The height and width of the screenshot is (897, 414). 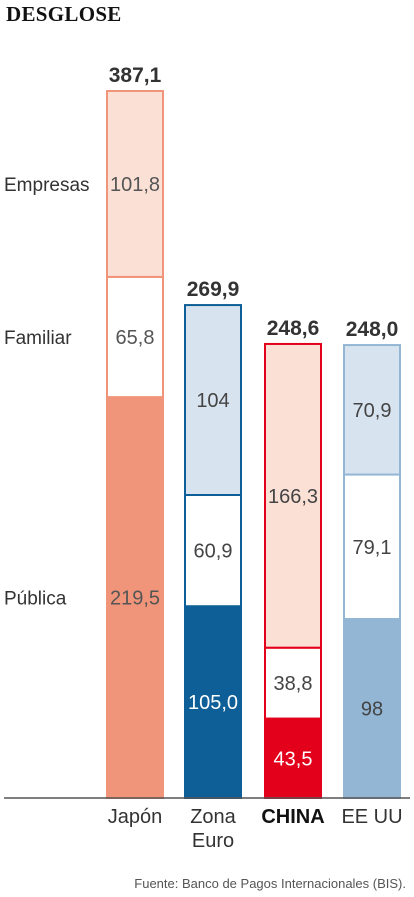 What do you see at coordinates (372, 710) in the screenshot?
I see `value-label-ee-uu-publica: 98` at bounding box center [372, 710].